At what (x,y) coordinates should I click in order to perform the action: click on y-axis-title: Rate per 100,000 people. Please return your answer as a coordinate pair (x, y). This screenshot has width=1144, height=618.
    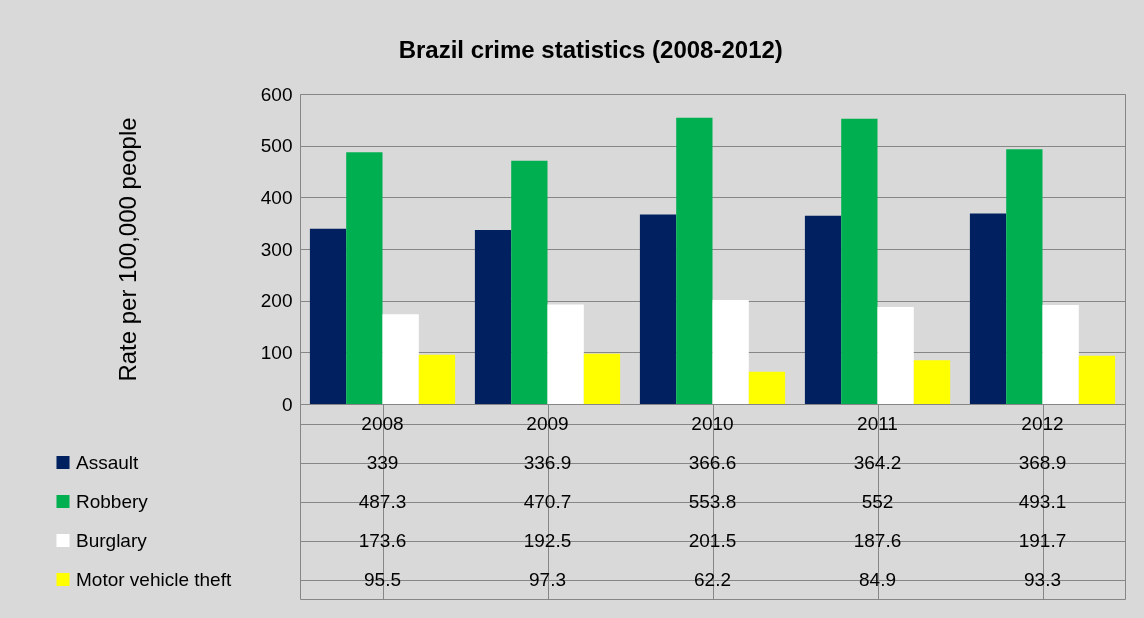
    Looking at the image, I should click on (127, 249).